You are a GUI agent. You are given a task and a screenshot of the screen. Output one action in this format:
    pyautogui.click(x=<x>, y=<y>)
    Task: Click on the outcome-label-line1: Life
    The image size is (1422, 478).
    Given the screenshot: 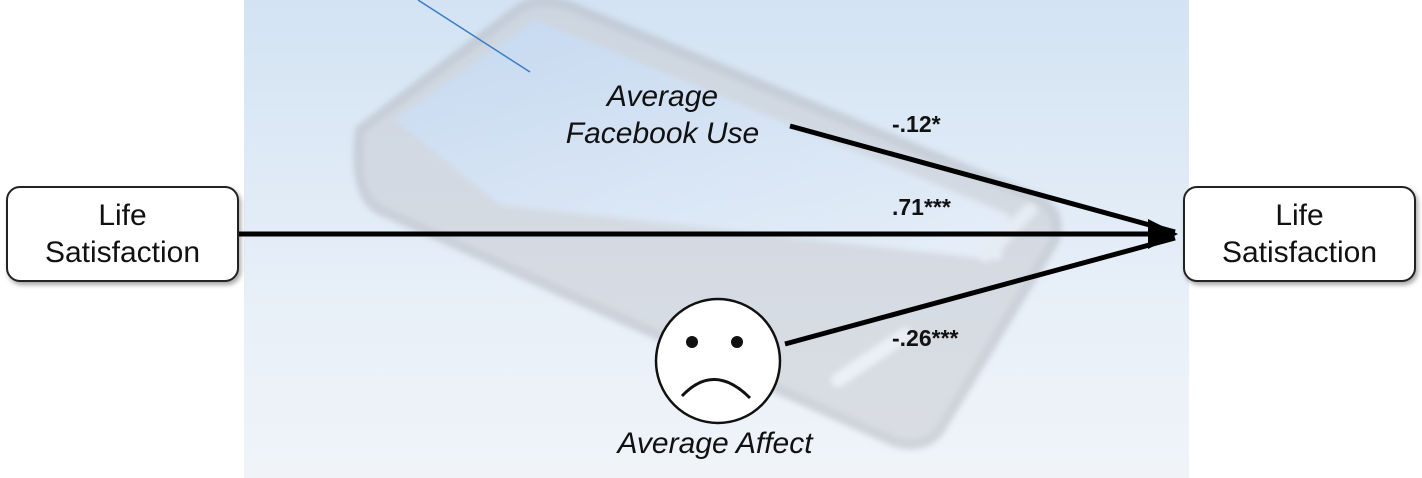 What is the action you would take?
    pyautogui.click(x=1299, y=215)
    